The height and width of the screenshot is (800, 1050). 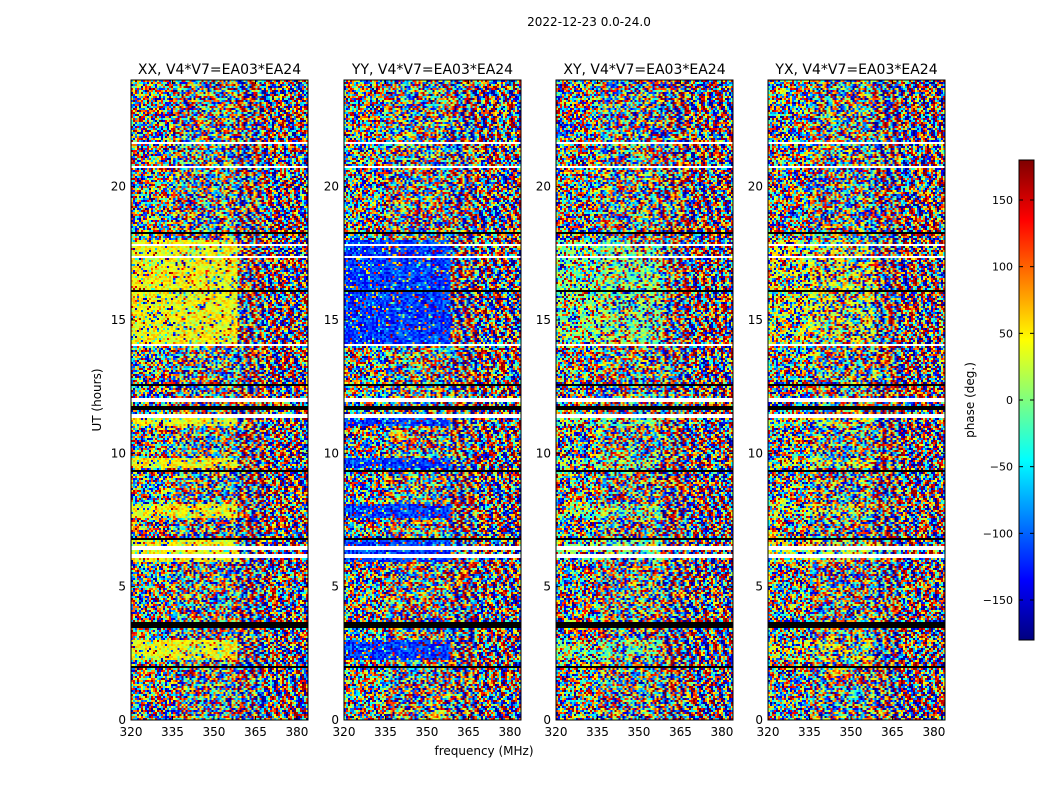 What do you see at coordinates (1006, 333) in the screenshot?
I see `colorbar-tick-label: 50` at bounding box center [1006, 333].